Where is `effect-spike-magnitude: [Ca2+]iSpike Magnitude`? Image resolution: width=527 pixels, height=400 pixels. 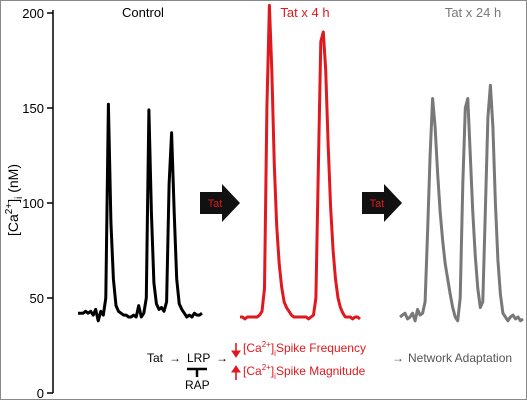 effect-spike-magnitude: [Ca2+]iSpike Magnitude is located at coordinates (304, 372).